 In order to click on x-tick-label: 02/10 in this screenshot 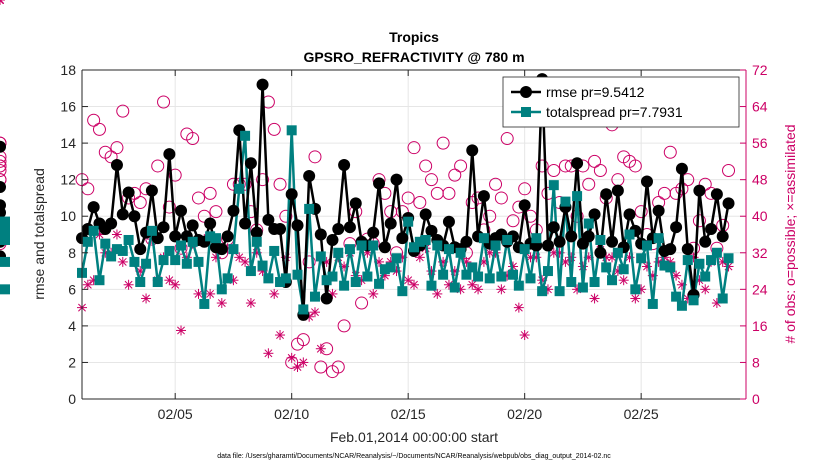, I will do `click(291, 414)`.